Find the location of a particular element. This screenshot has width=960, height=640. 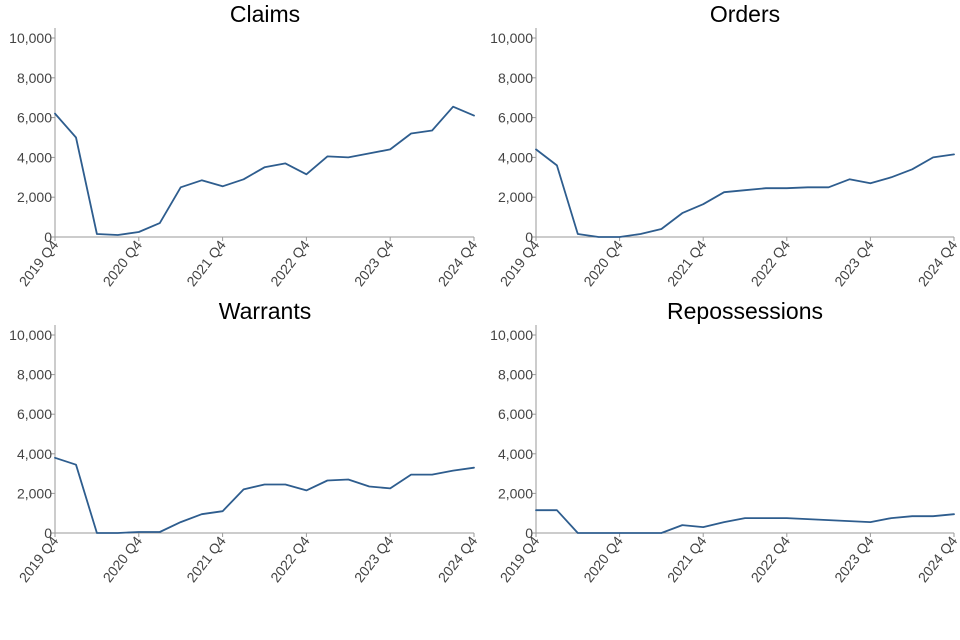

chart-title: Repossessions is located at coordinates (745, 311).